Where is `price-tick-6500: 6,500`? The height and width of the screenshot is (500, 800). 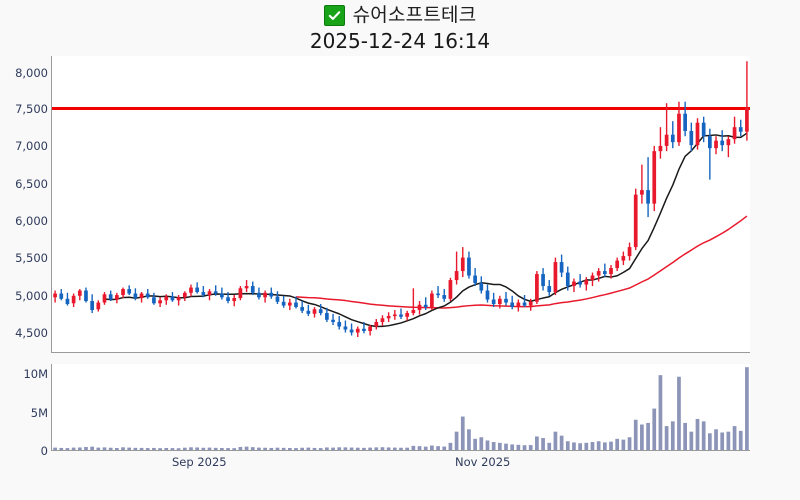
price-tick-6500: 6,500 is located at coordinates (31, 184).